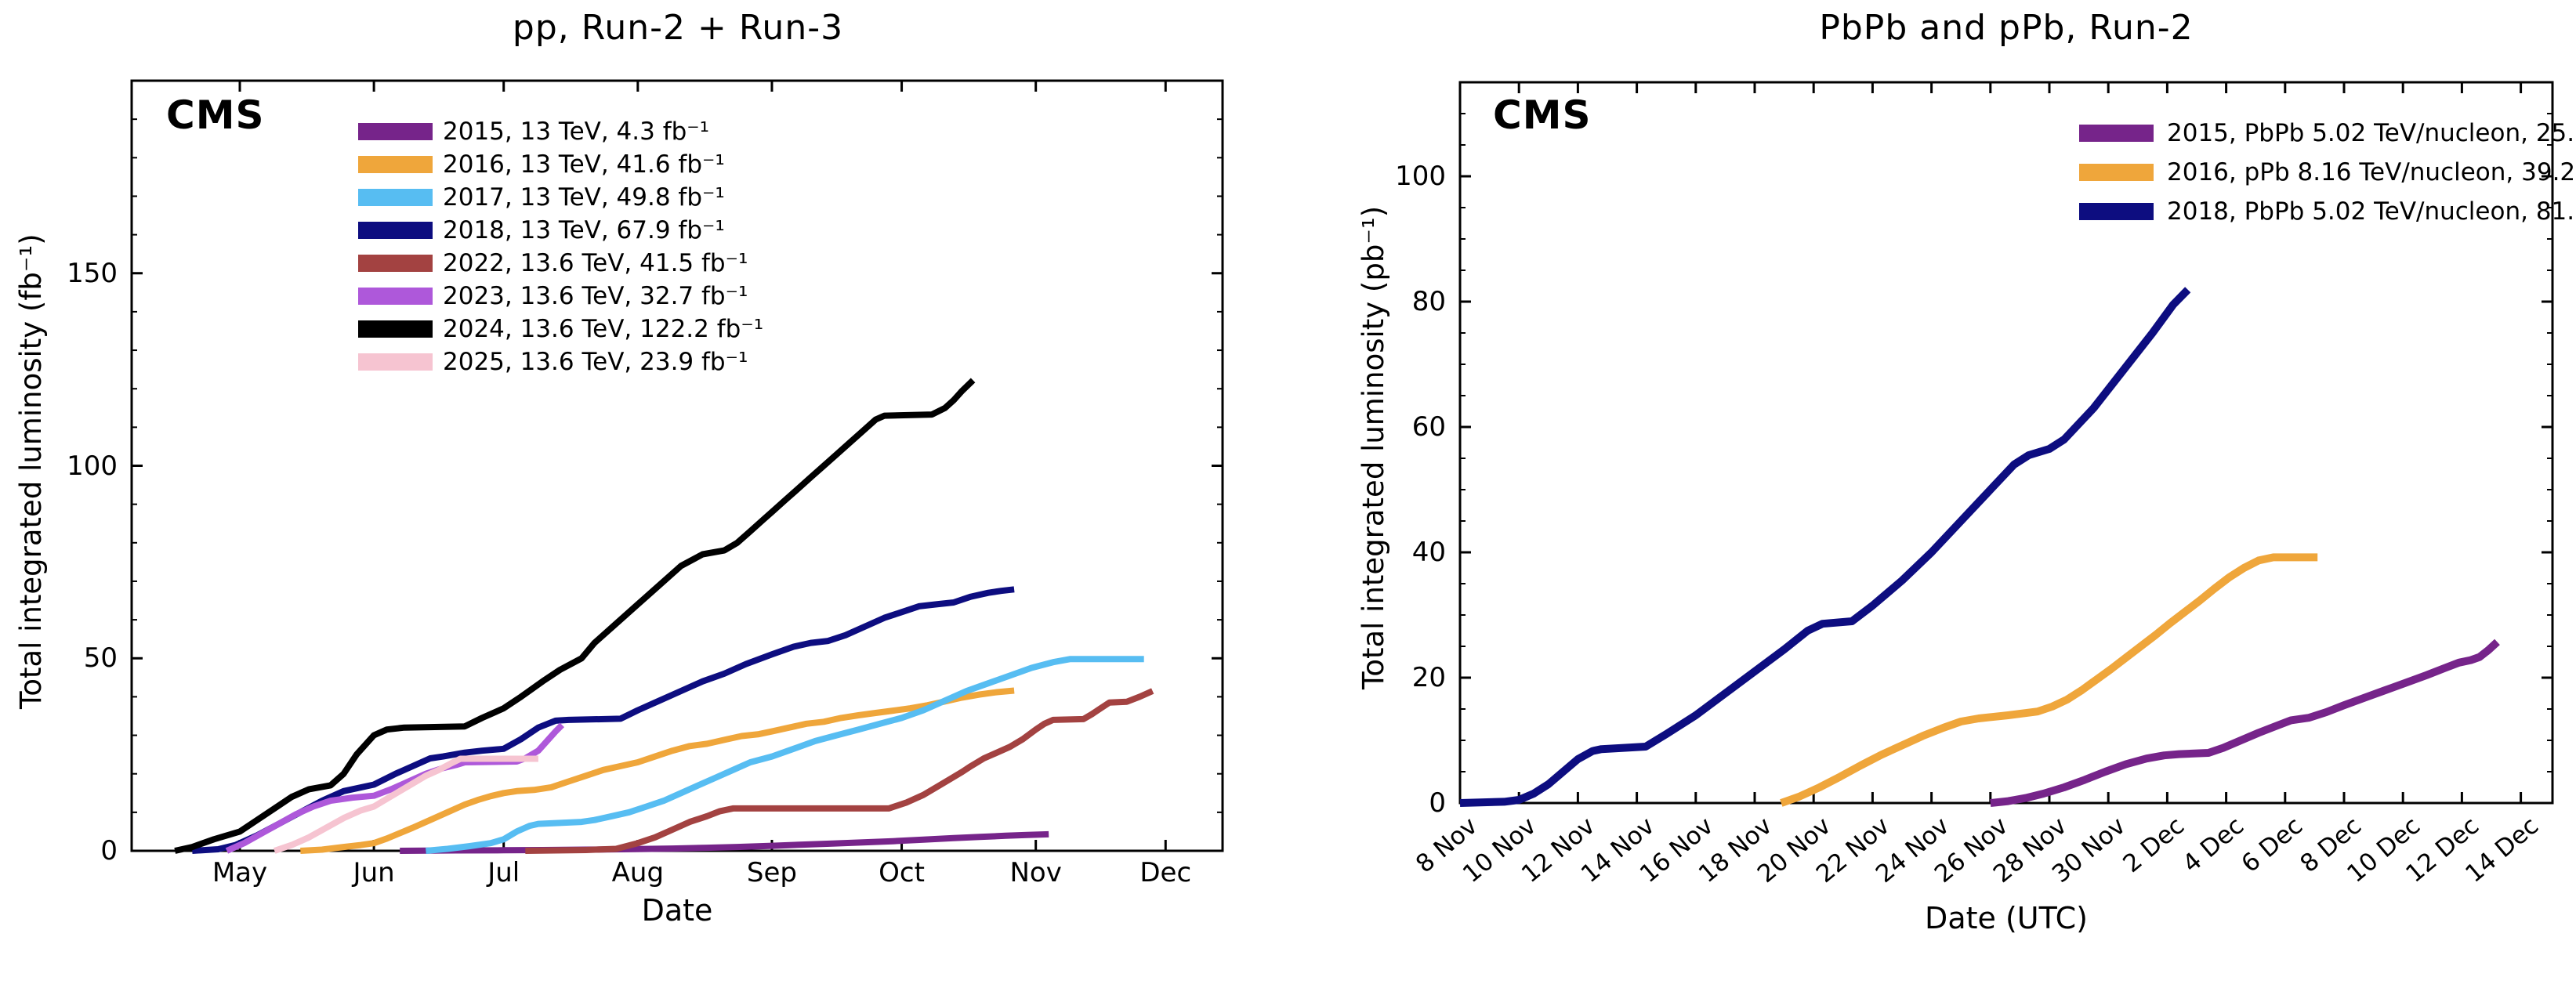  I want to click on y-tick-label-80: 80, so click(1428, 301).